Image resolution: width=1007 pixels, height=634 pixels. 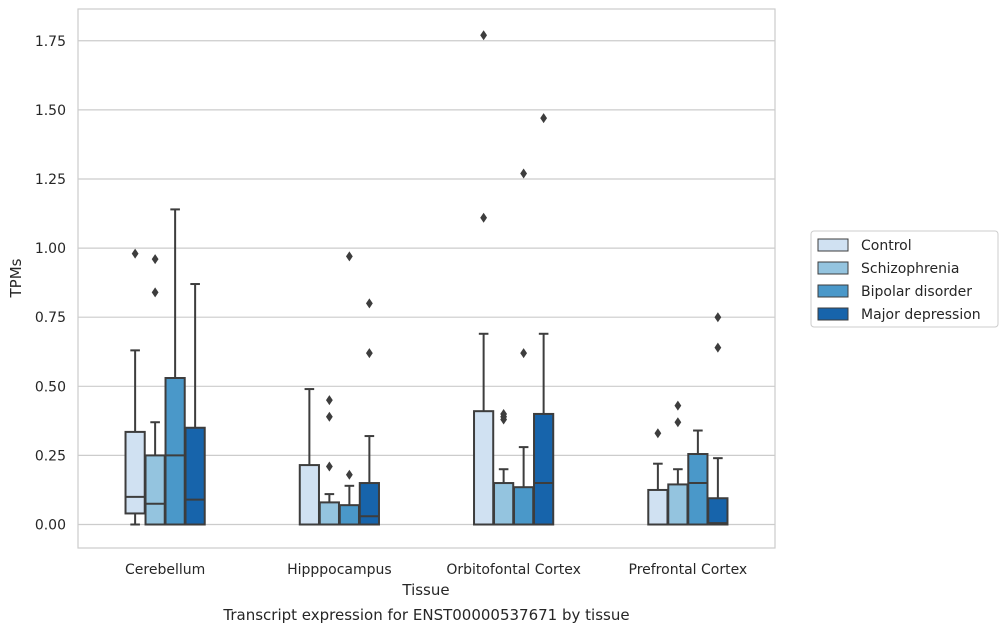 What do you see at coordinates (50, 42) in the screenshot?
I see `y-tick-label: 1.75` at bounding box center [50, 42].